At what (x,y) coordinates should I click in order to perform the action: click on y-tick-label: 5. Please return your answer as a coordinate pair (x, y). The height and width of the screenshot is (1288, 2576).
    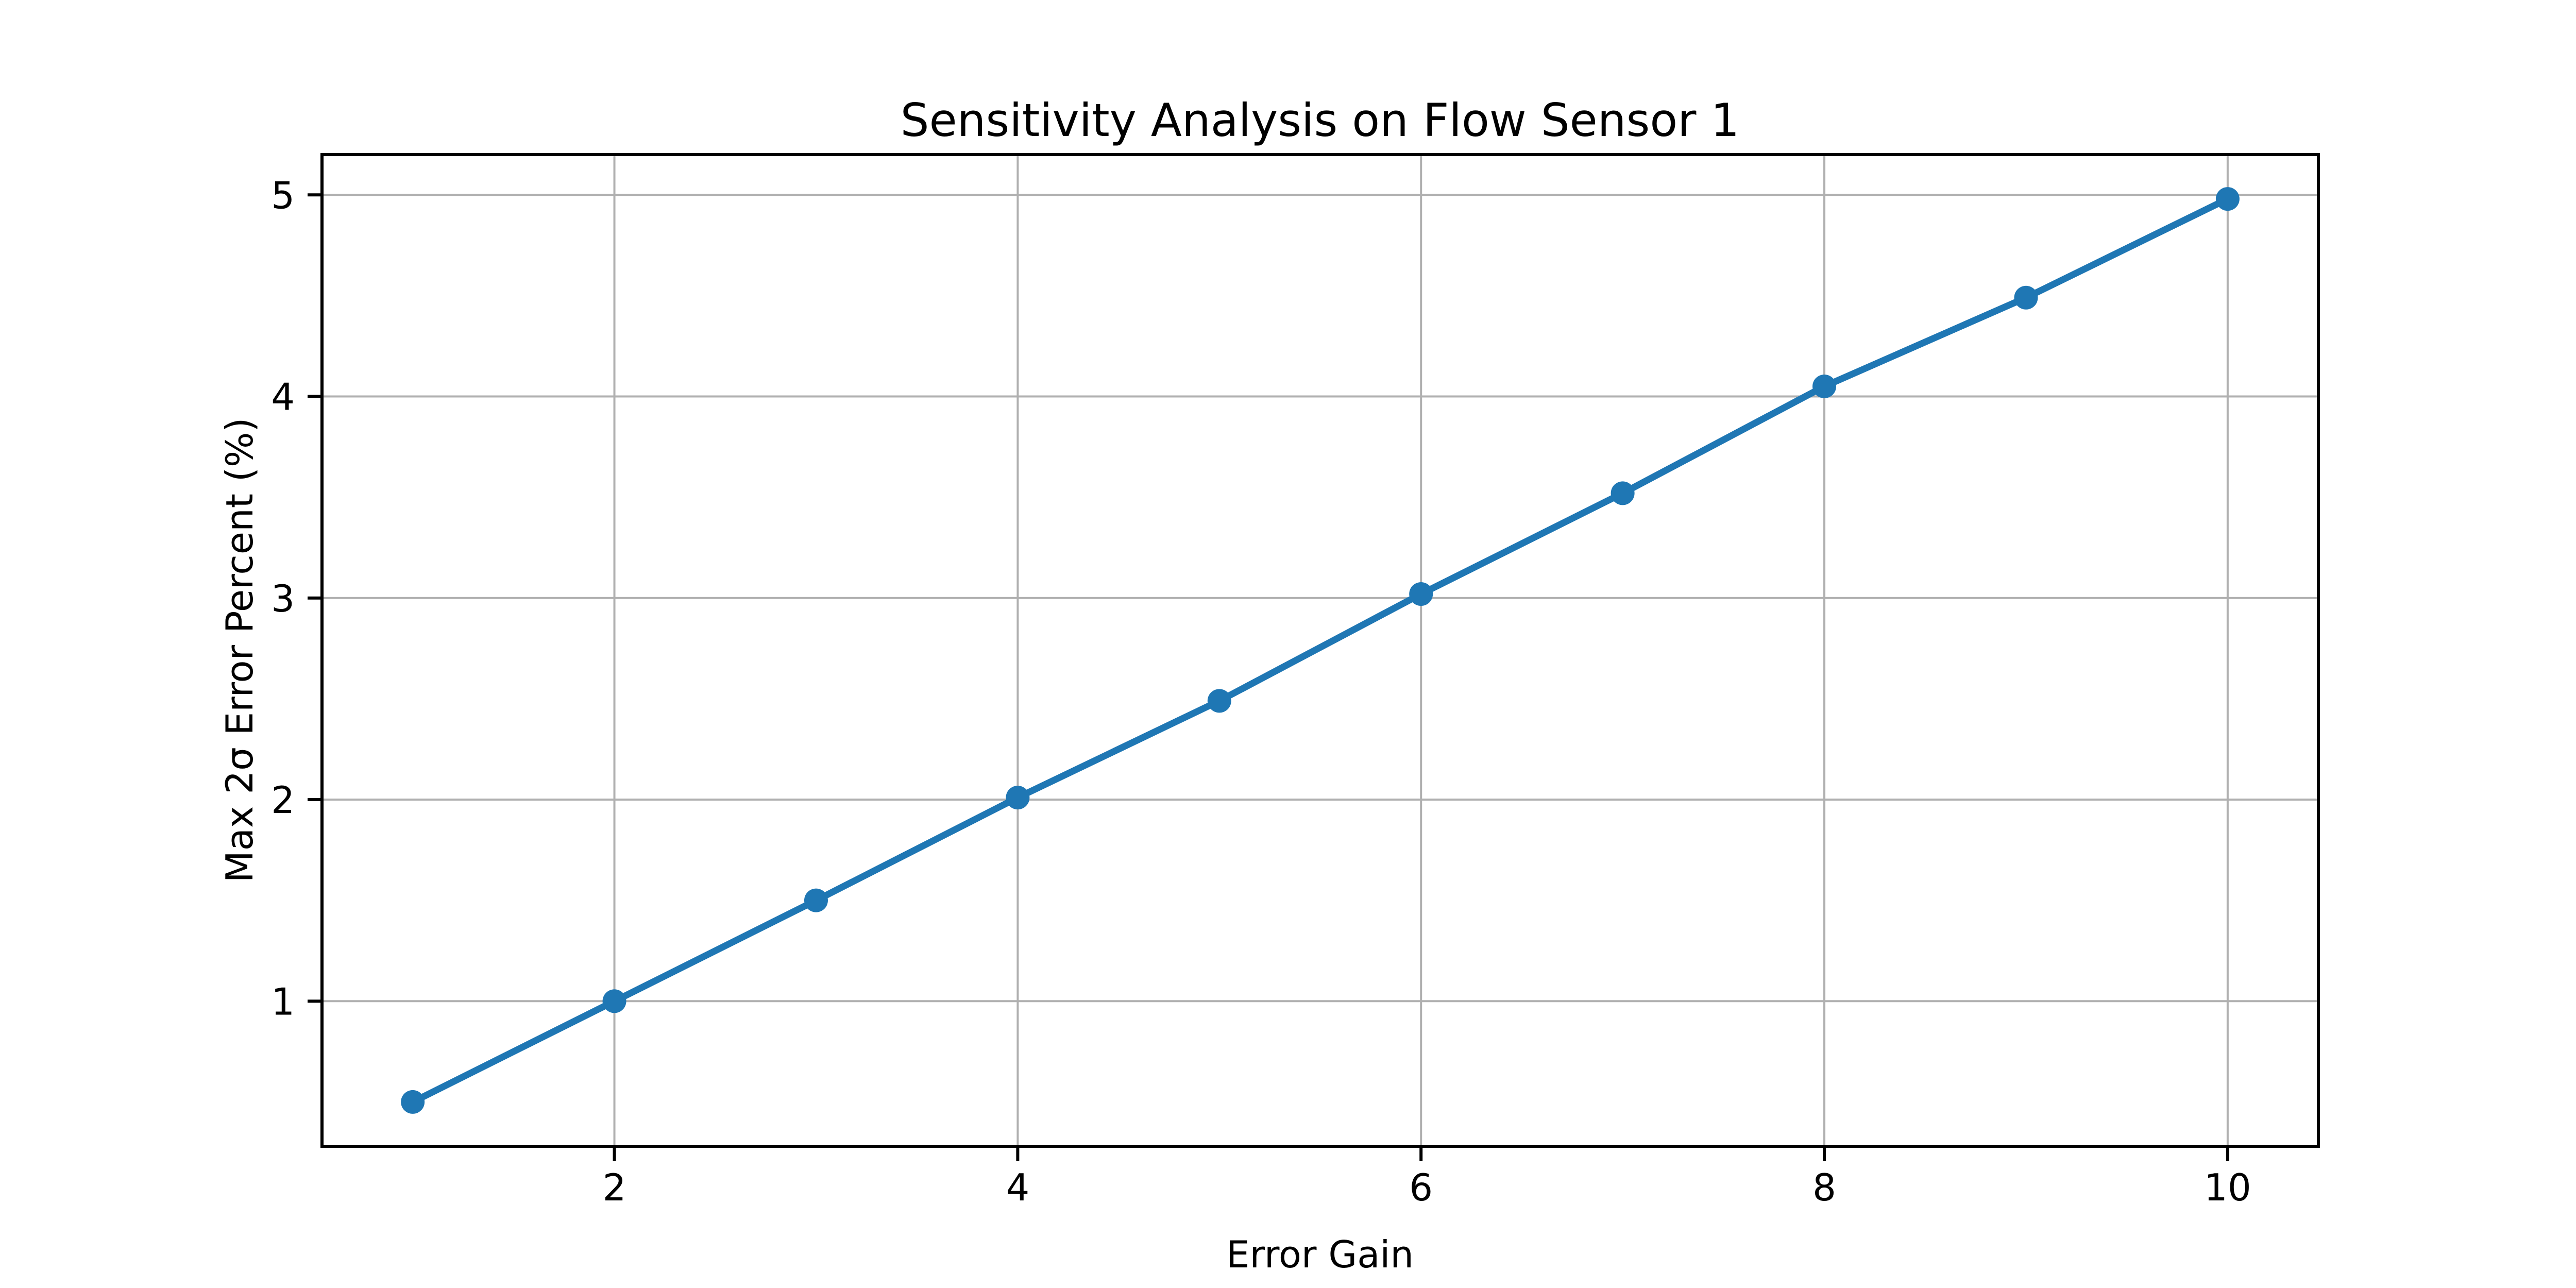
    Looking at the image, I should click on (283, 195).